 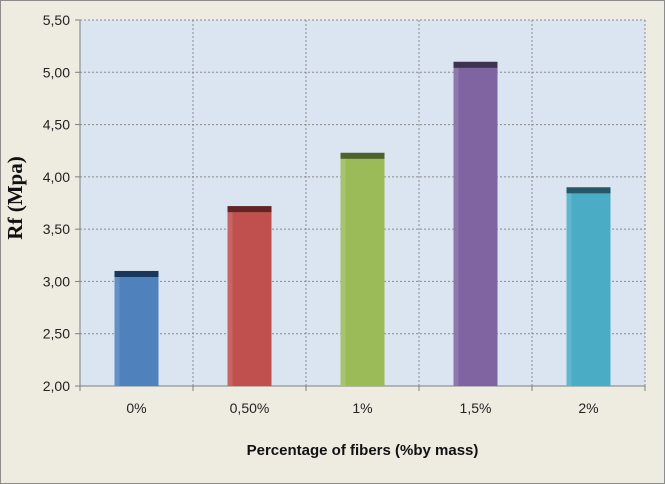 I want to click on x-tick-label: 1%, so click(x=362, y=408).